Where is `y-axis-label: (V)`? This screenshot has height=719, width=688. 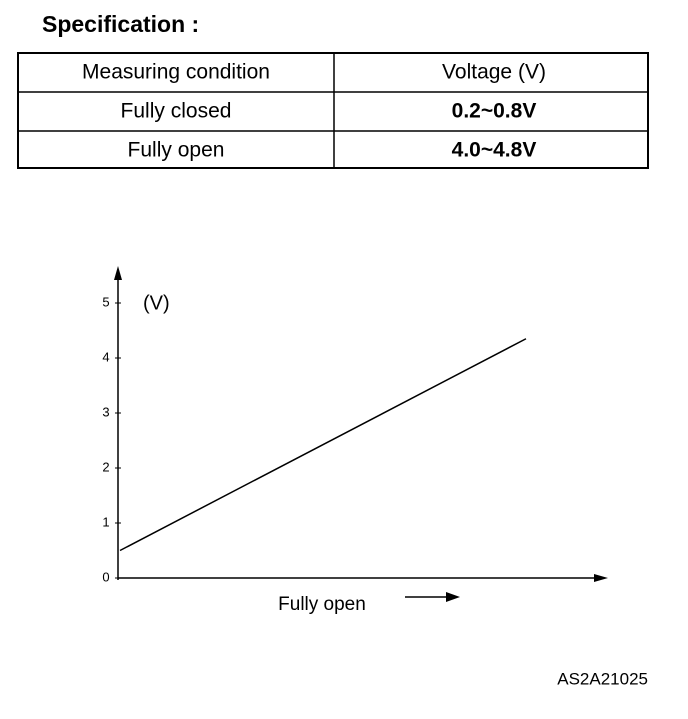 y-axis-label: (V) is located at coordinates (156, 303).